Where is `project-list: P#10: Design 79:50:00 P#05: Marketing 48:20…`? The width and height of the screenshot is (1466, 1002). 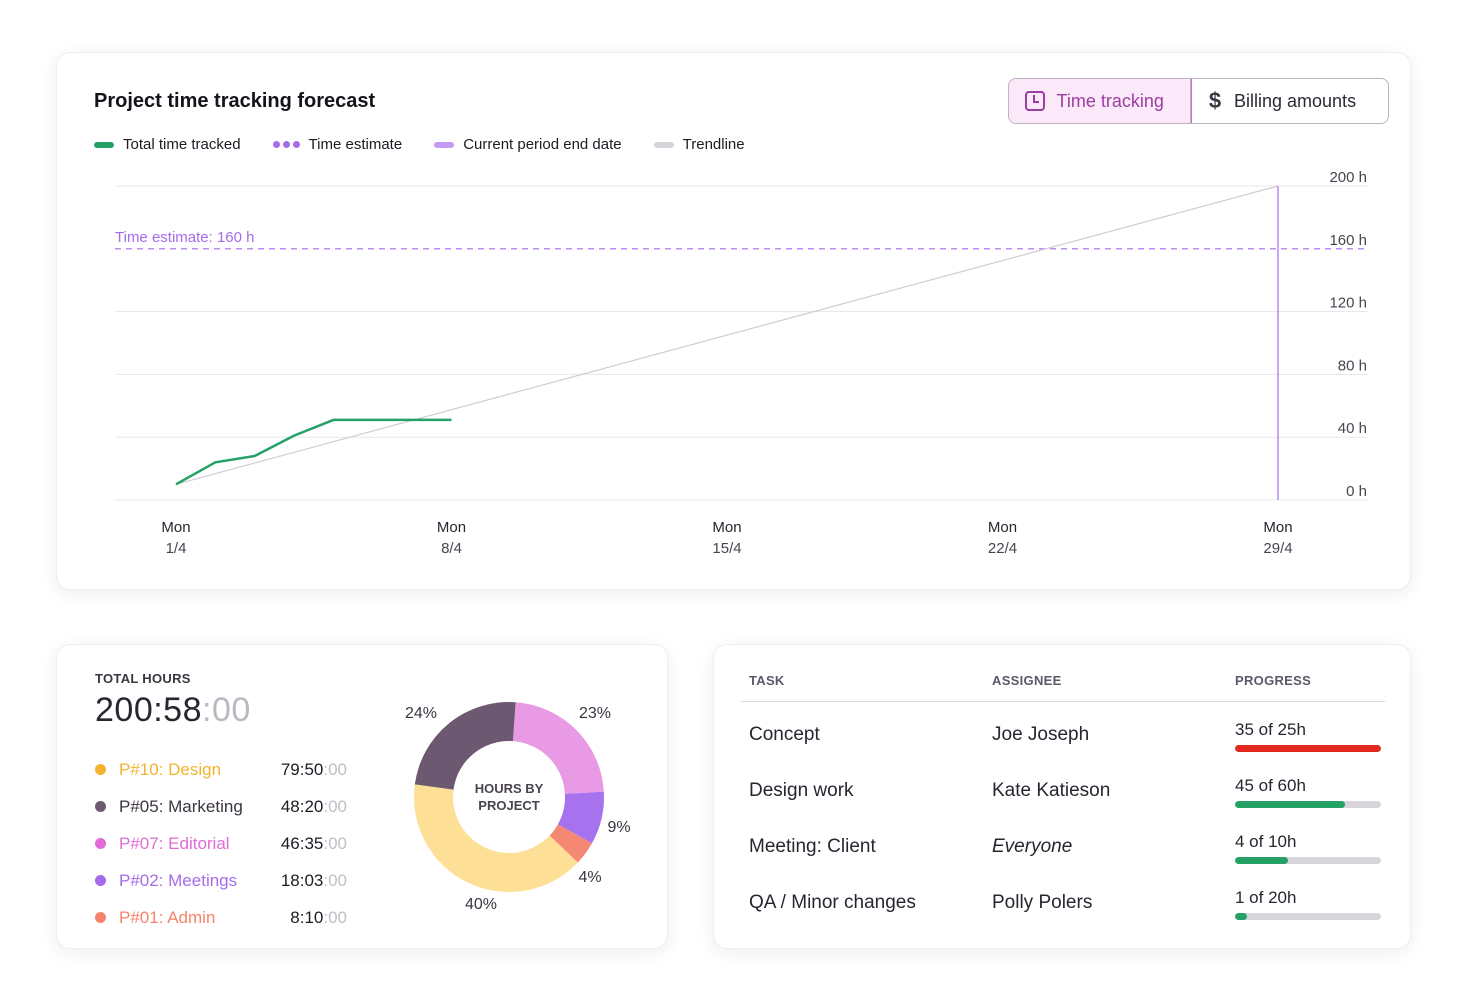
project-list: P#10: Design 79:50:00 P#05: Marketing 48:20… is located at coordinates (221, 843).